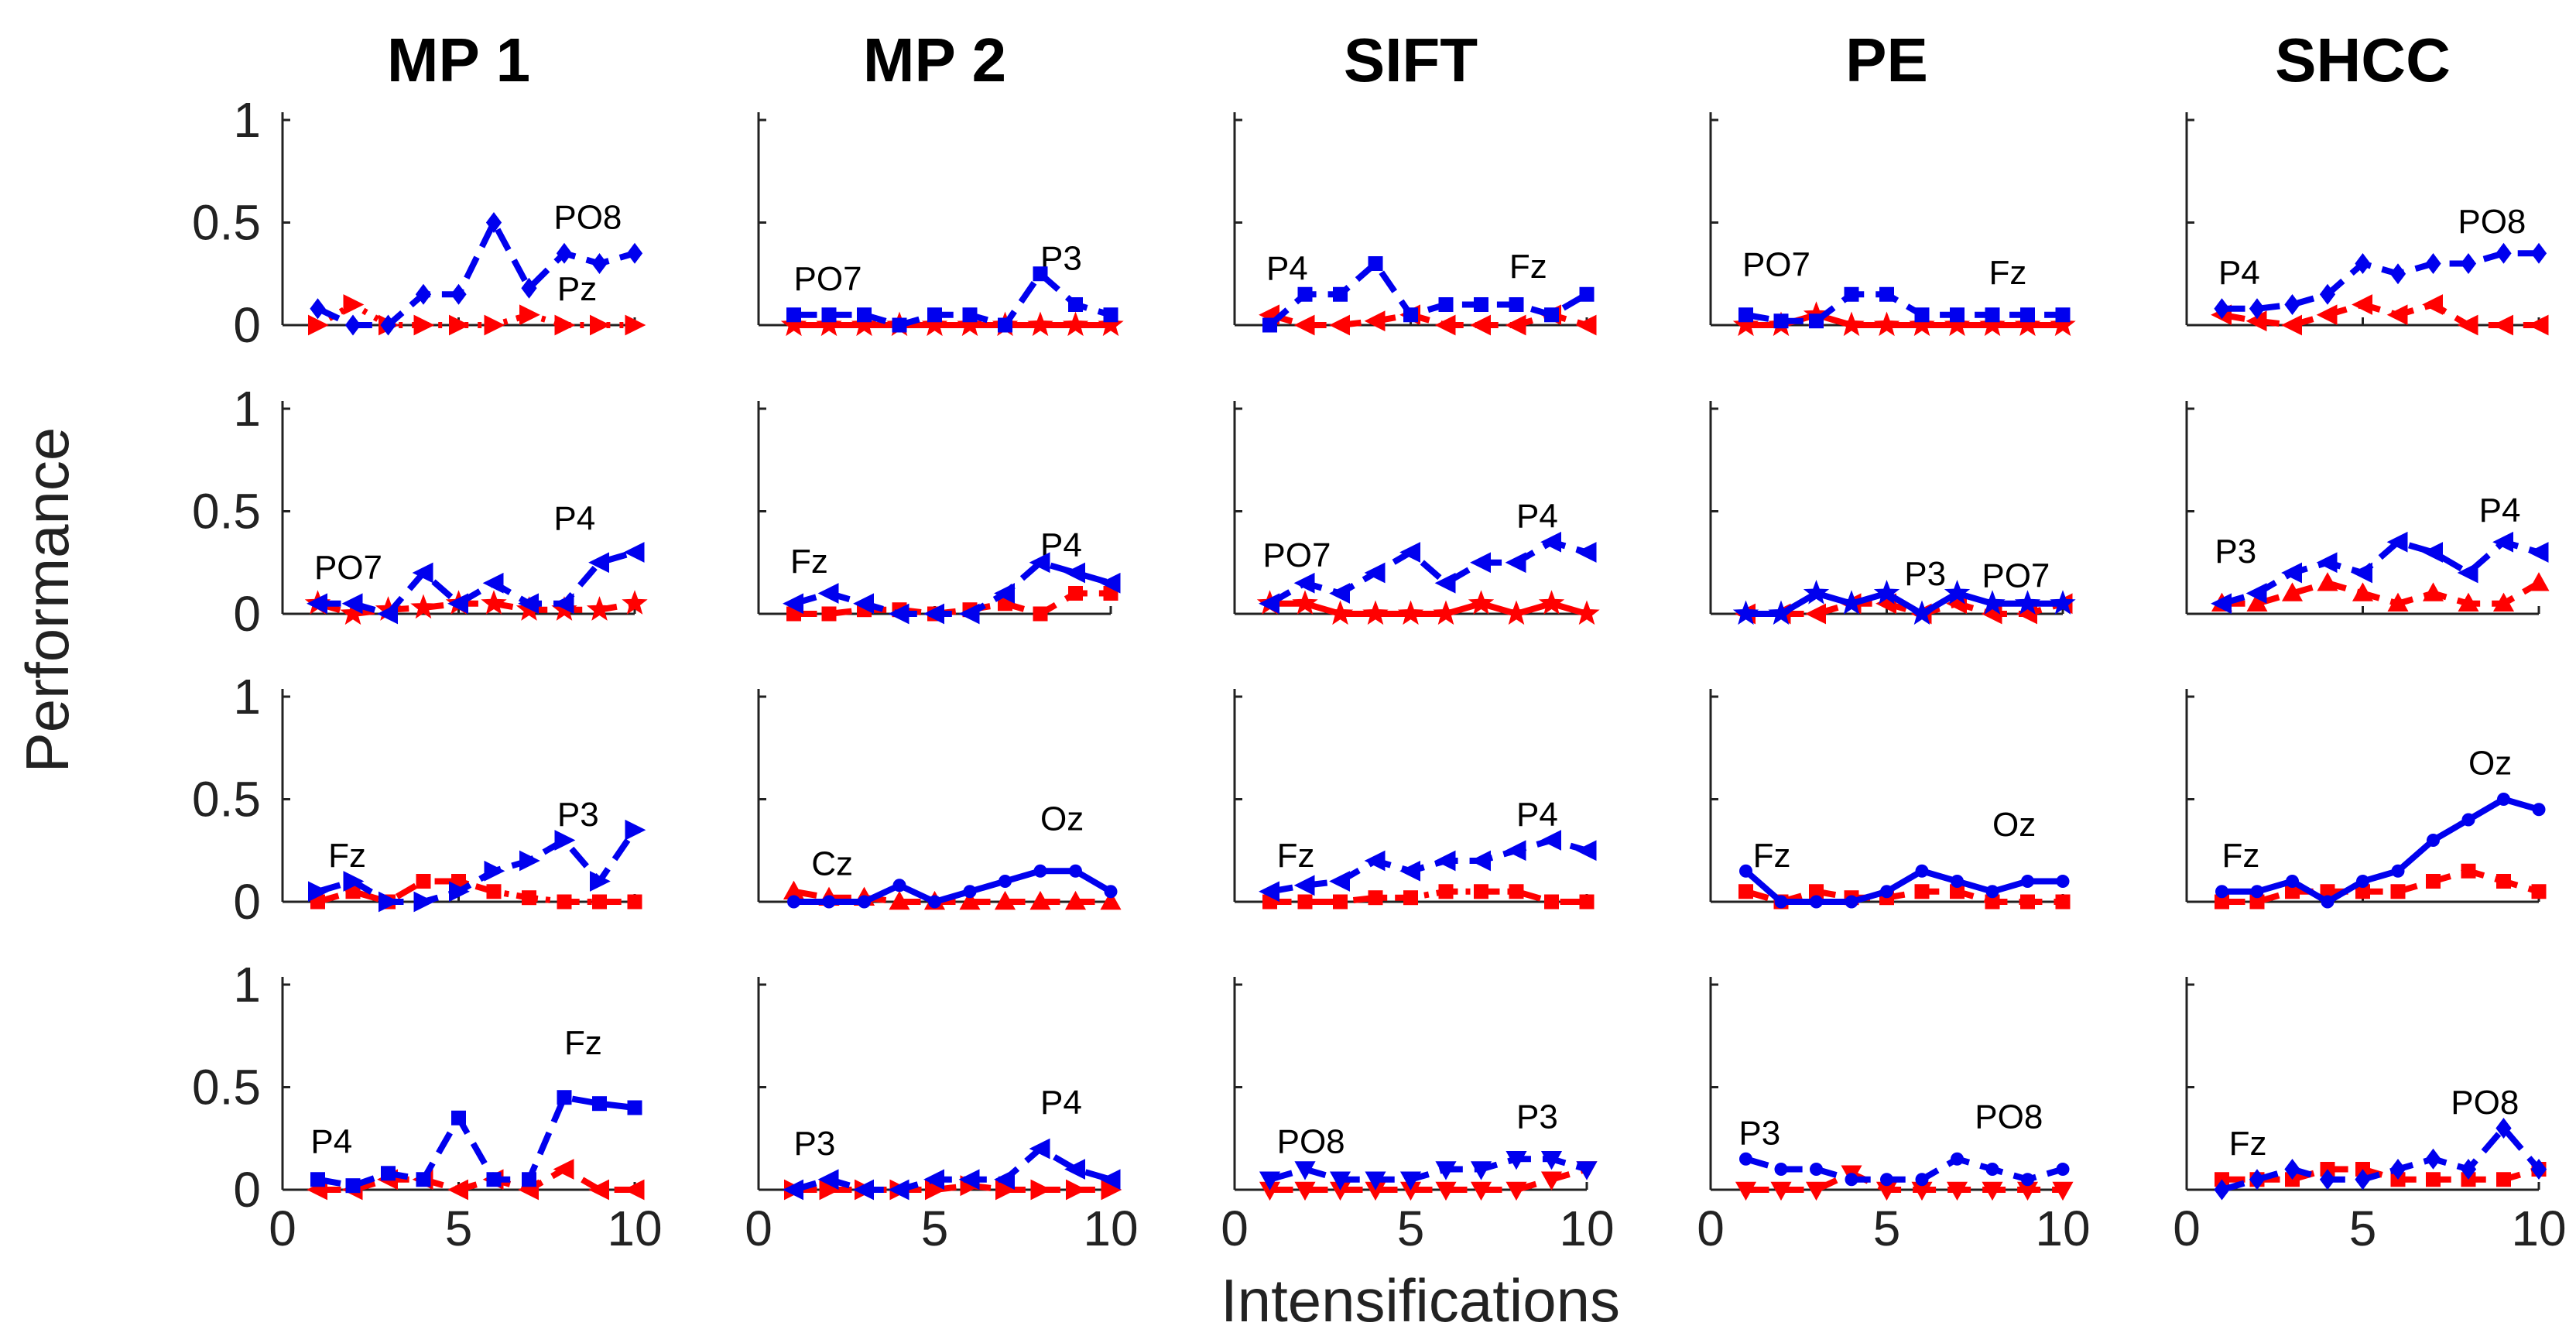 The height and width of the screenshot is (1343, 2576). What do you see at coordinates (458, 60) in the screenshot?
I see `column-title-0: MP 1` at bounding box center [458, 60].